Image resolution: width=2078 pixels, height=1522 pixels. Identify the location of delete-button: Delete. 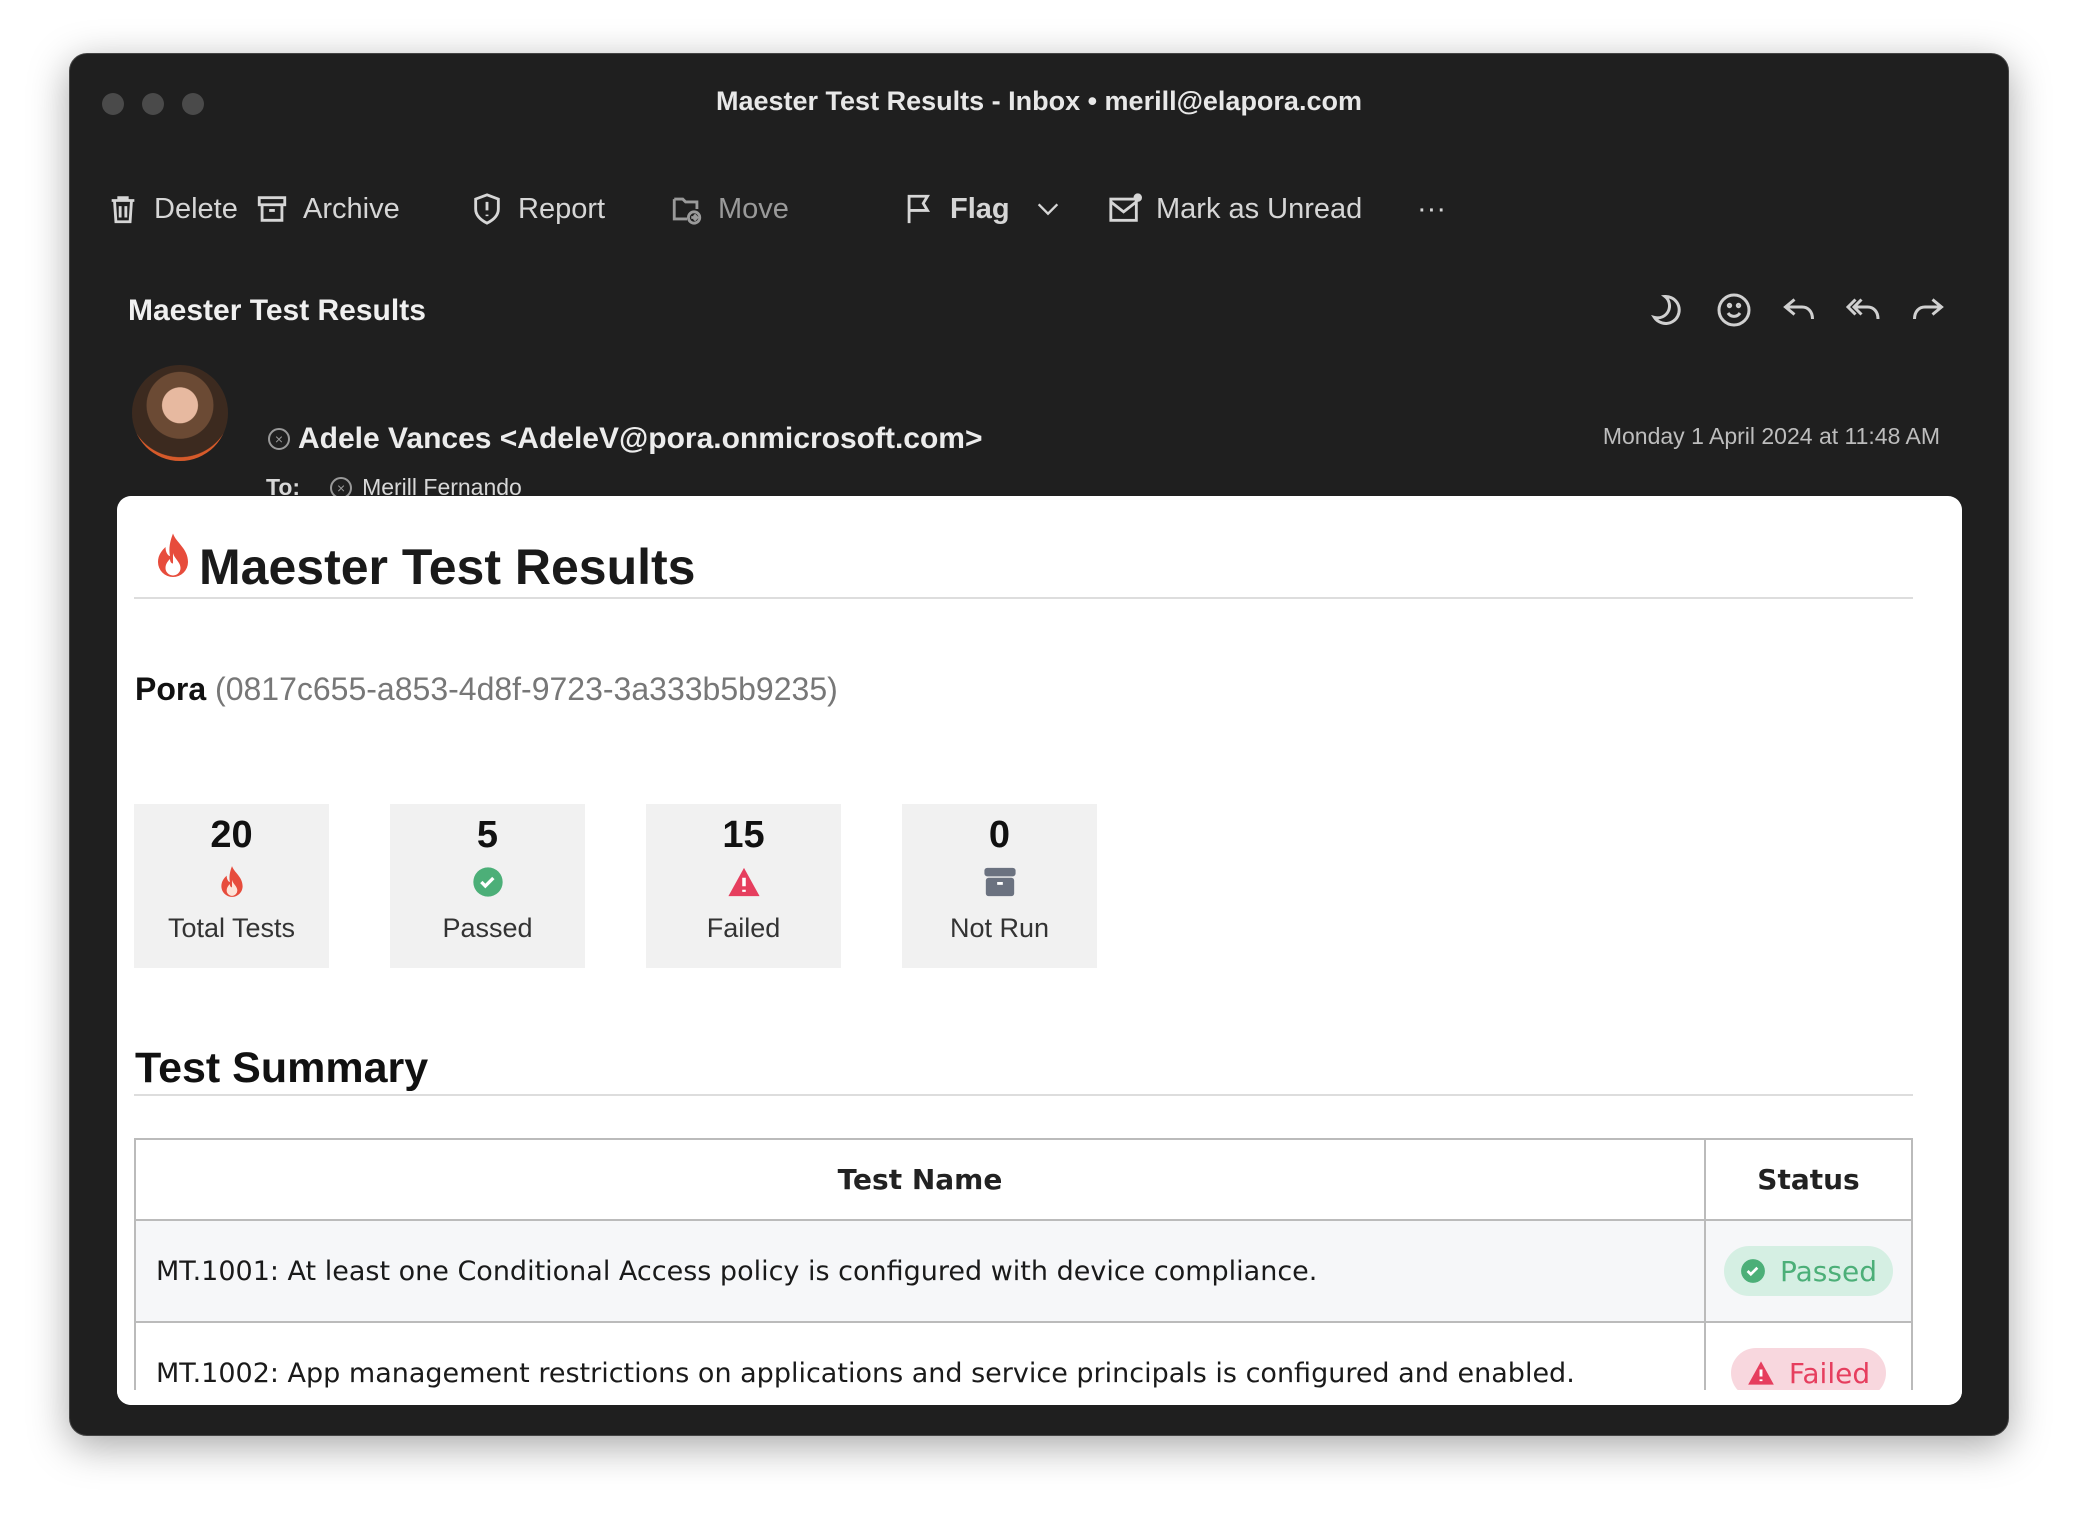
(172, 209).